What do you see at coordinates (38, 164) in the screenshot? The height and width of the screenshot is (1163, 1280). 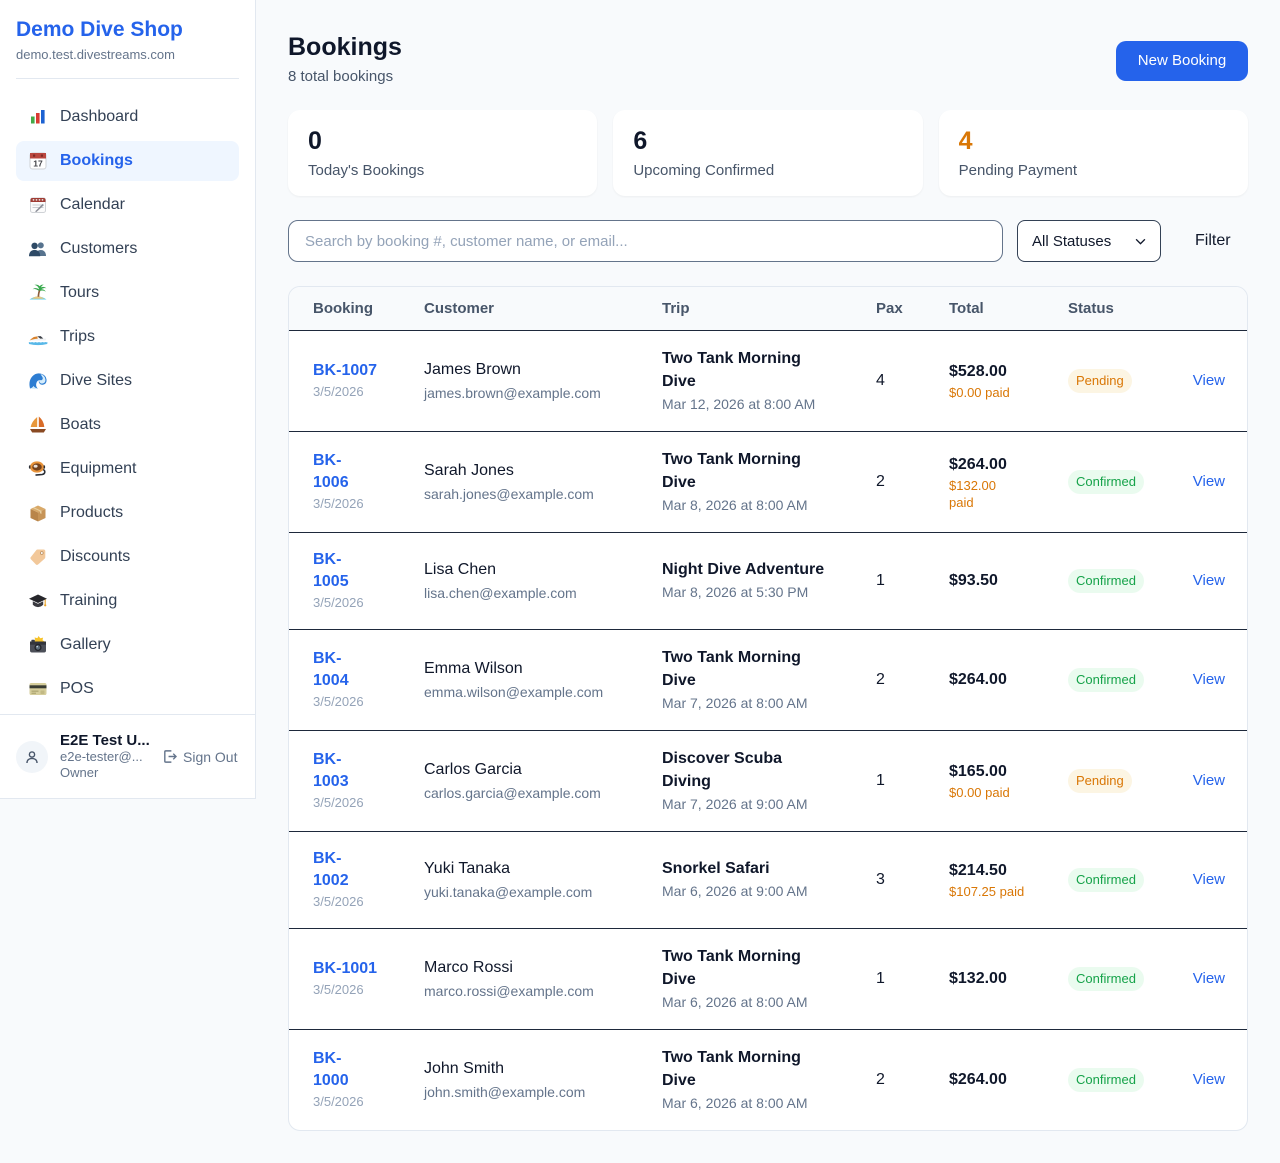 I see `svg-text: 17` at bounding box center [38, 164].